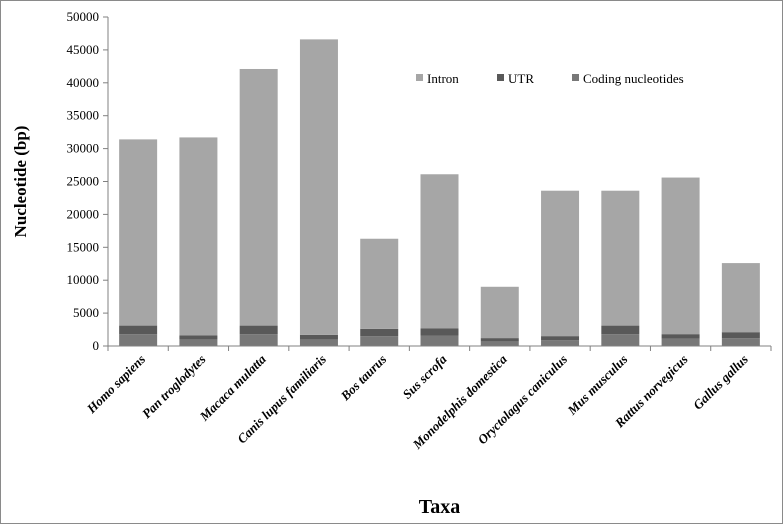  Describe the element at coordinates (680, 256) in the screenshot. I see `bar-intron-rattus-norvegicus` at that location.